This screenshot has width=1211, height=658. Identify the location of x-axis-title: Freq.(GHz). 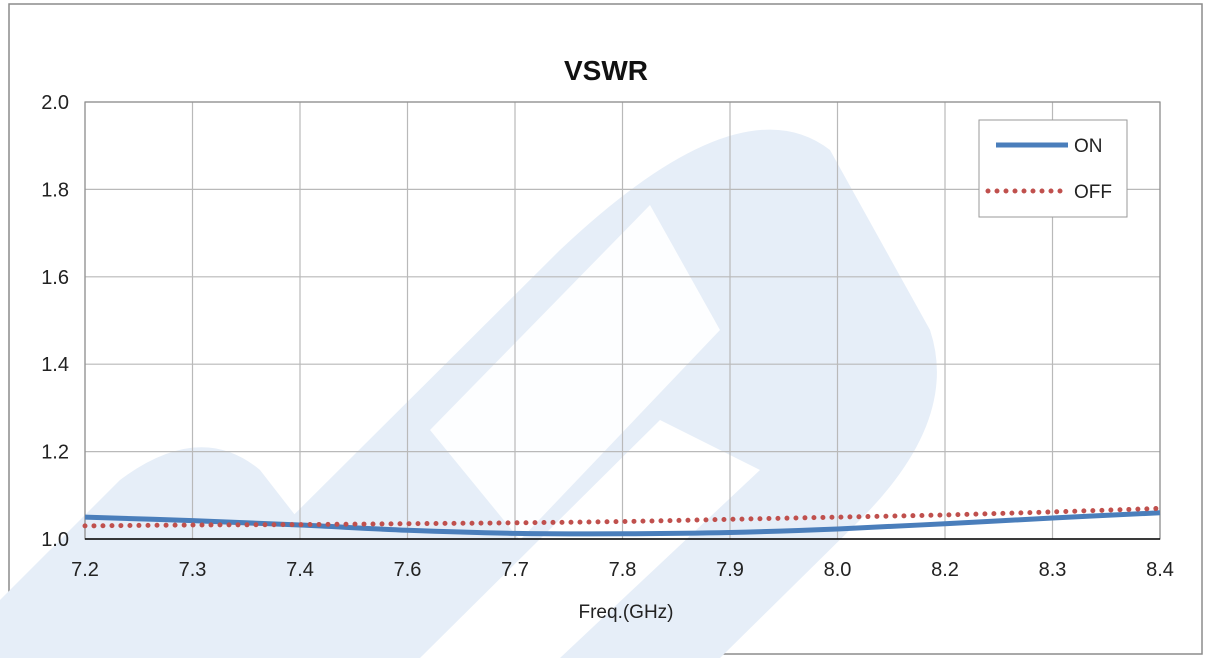
(626, 612).